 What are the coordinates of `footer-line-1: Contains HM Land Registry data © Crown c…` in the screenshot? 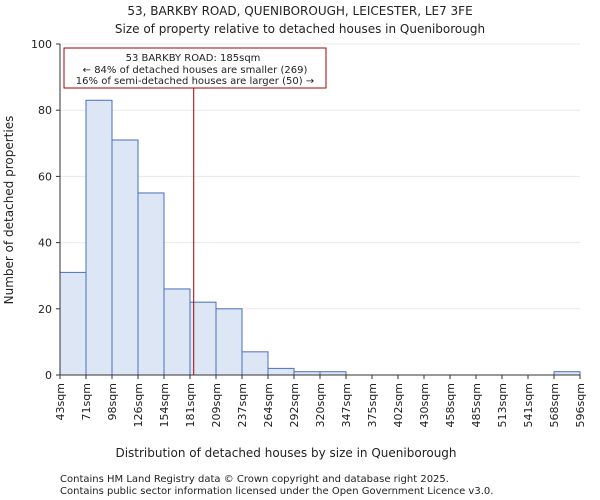 It's located at (254, 479).